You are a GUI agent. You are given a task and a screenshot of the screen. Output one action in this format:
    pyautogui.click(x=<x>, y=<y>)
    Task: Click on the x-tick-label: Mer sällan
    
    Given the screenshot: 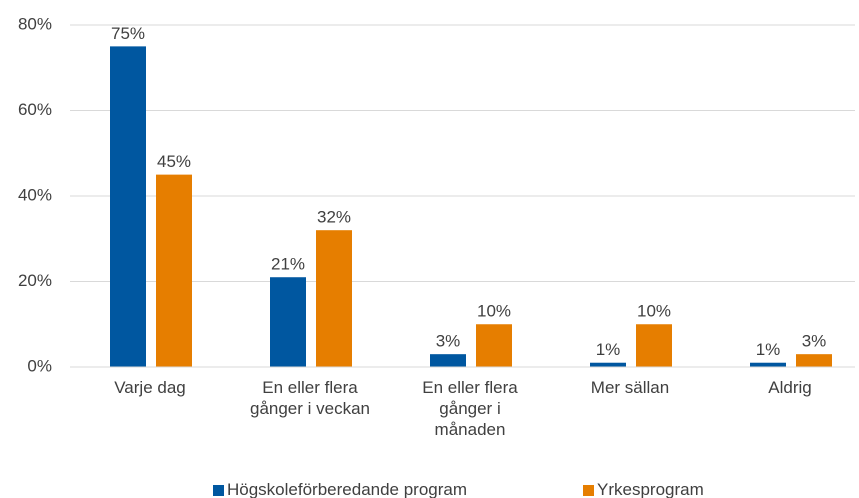 What is the action you would take?
    pyautogui.click(x=630, y=387)
    